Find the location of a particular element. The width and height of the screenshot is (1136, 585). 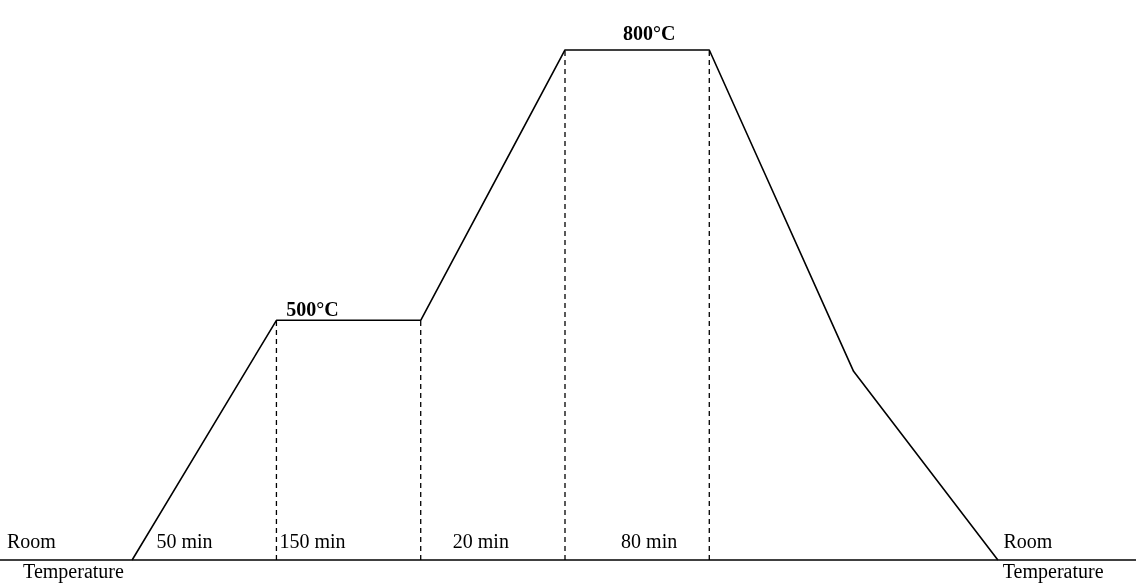

annotation: 500°C is located at coordinates (312, 309).